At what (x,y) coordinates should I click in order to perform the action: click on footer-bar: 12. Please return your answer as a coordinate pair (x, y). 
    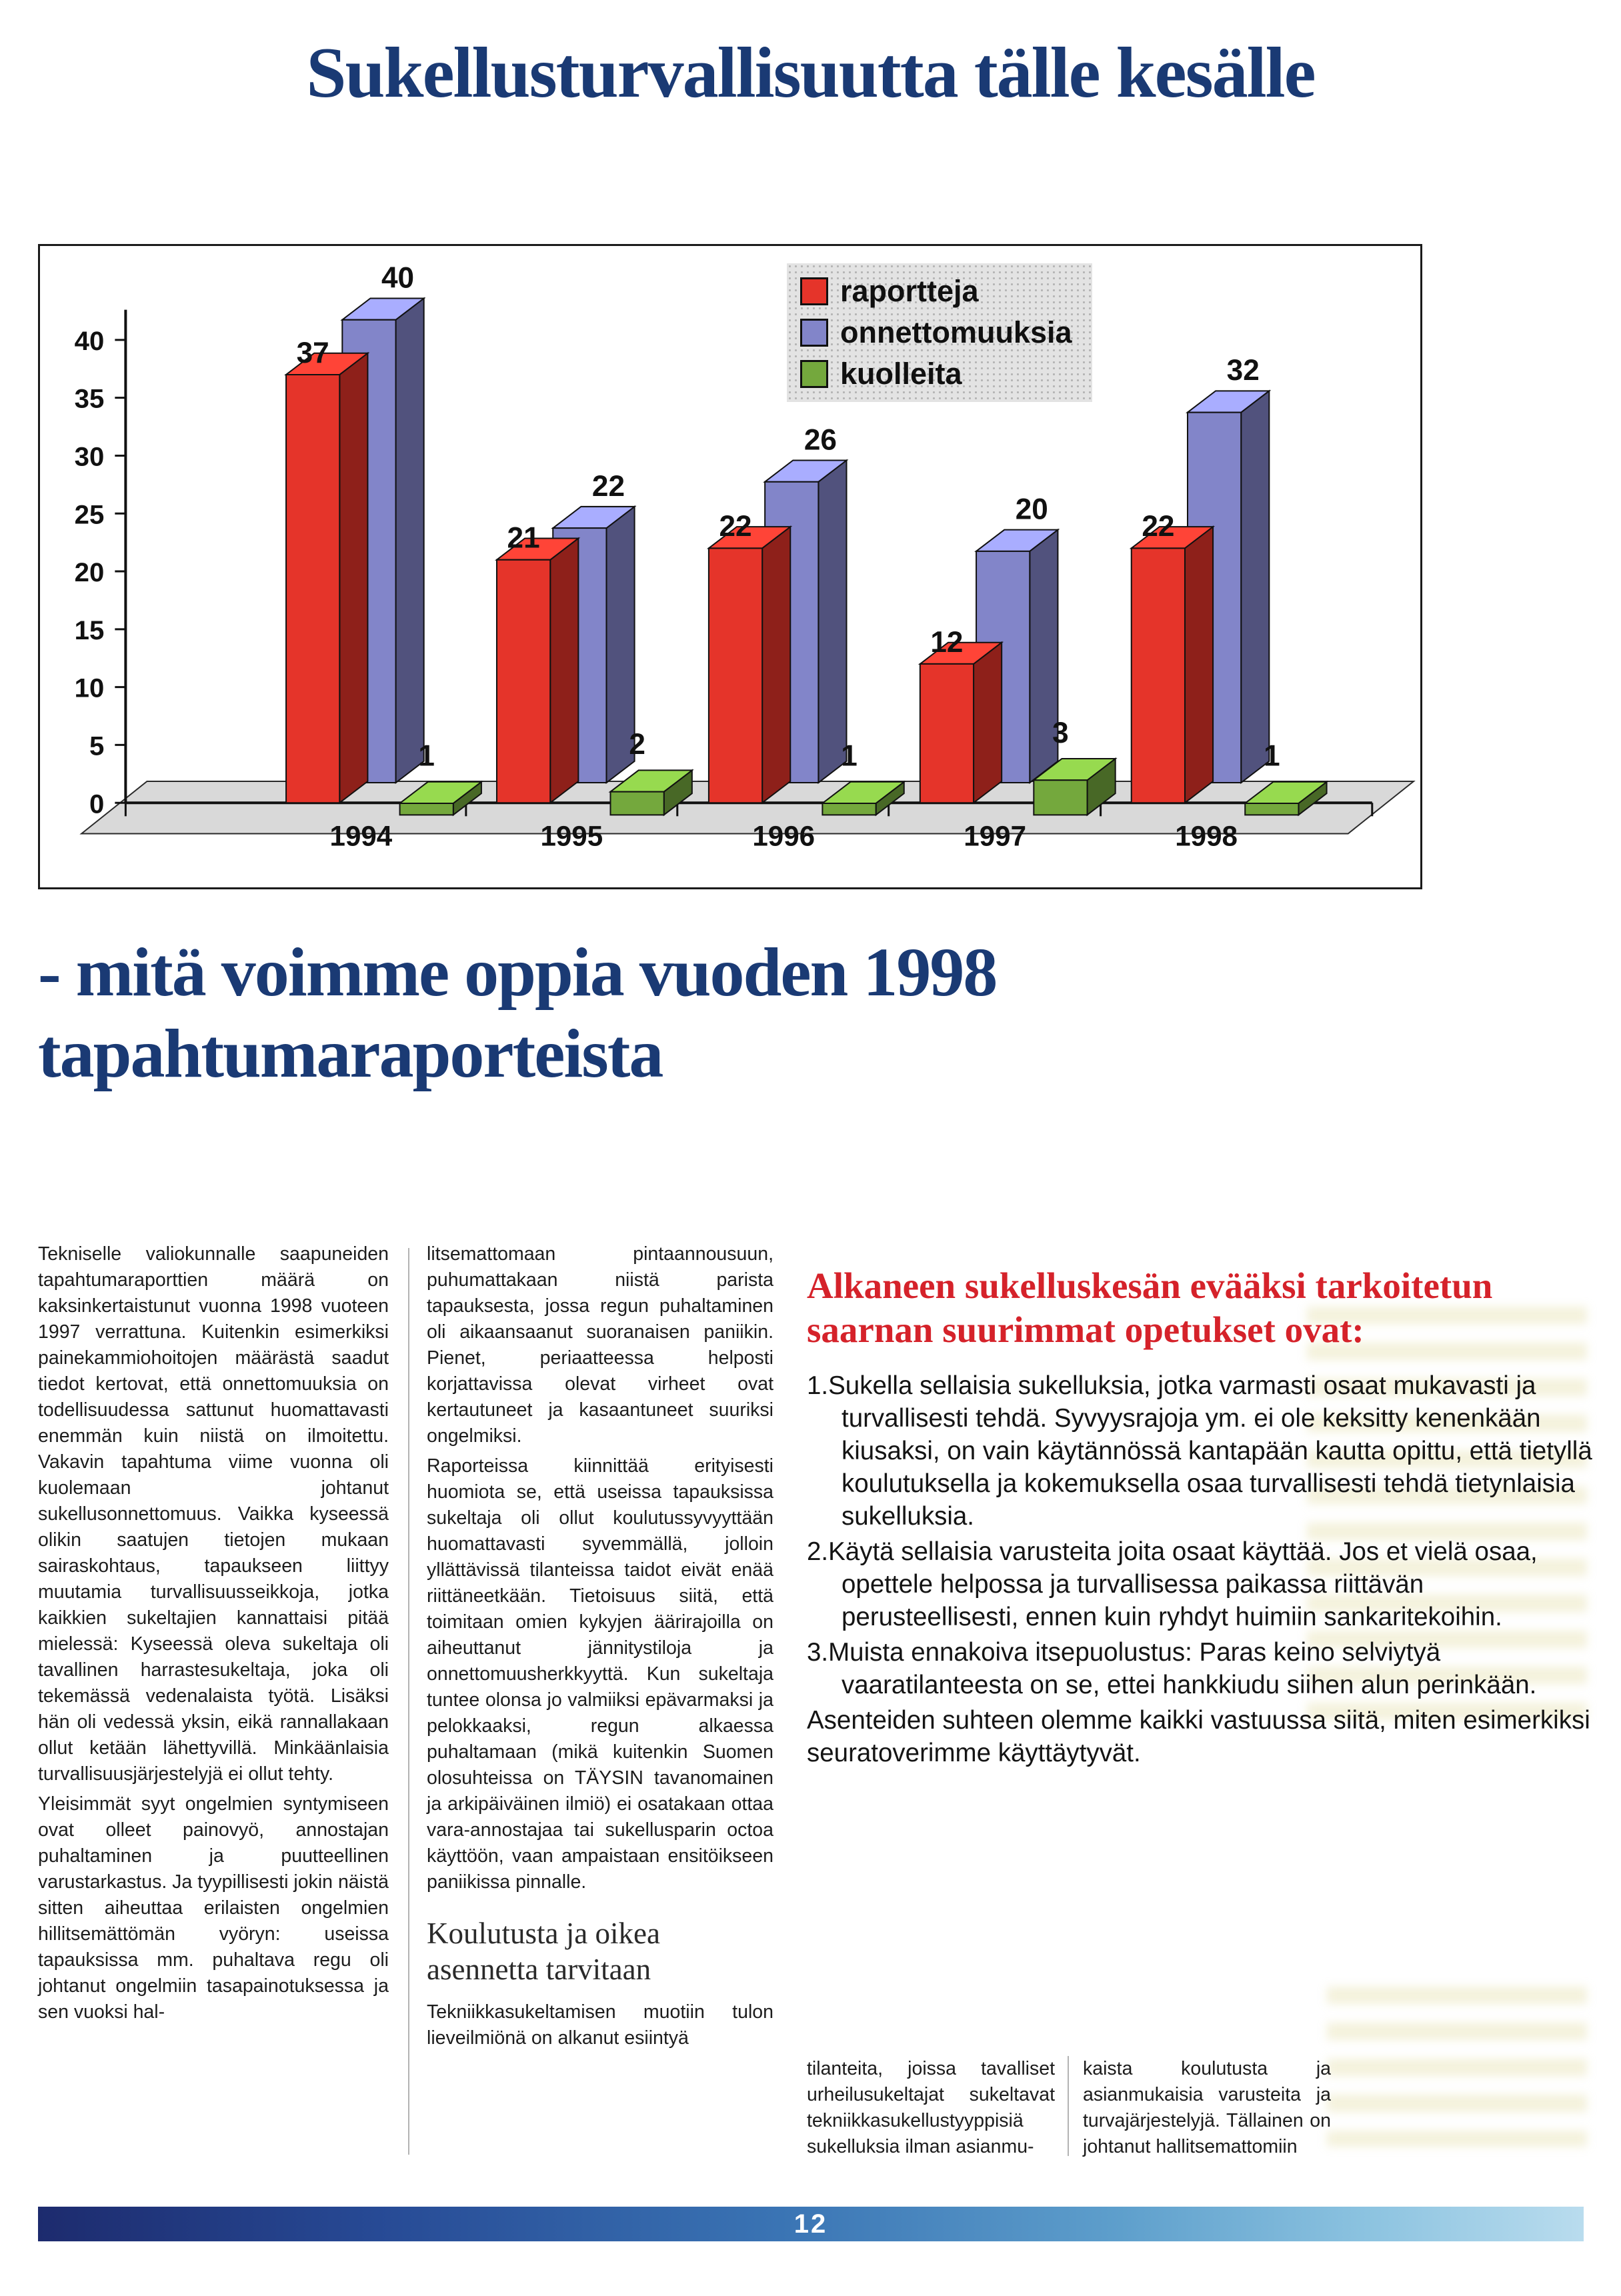
    Looking at the image, I should click on (811, 2224).